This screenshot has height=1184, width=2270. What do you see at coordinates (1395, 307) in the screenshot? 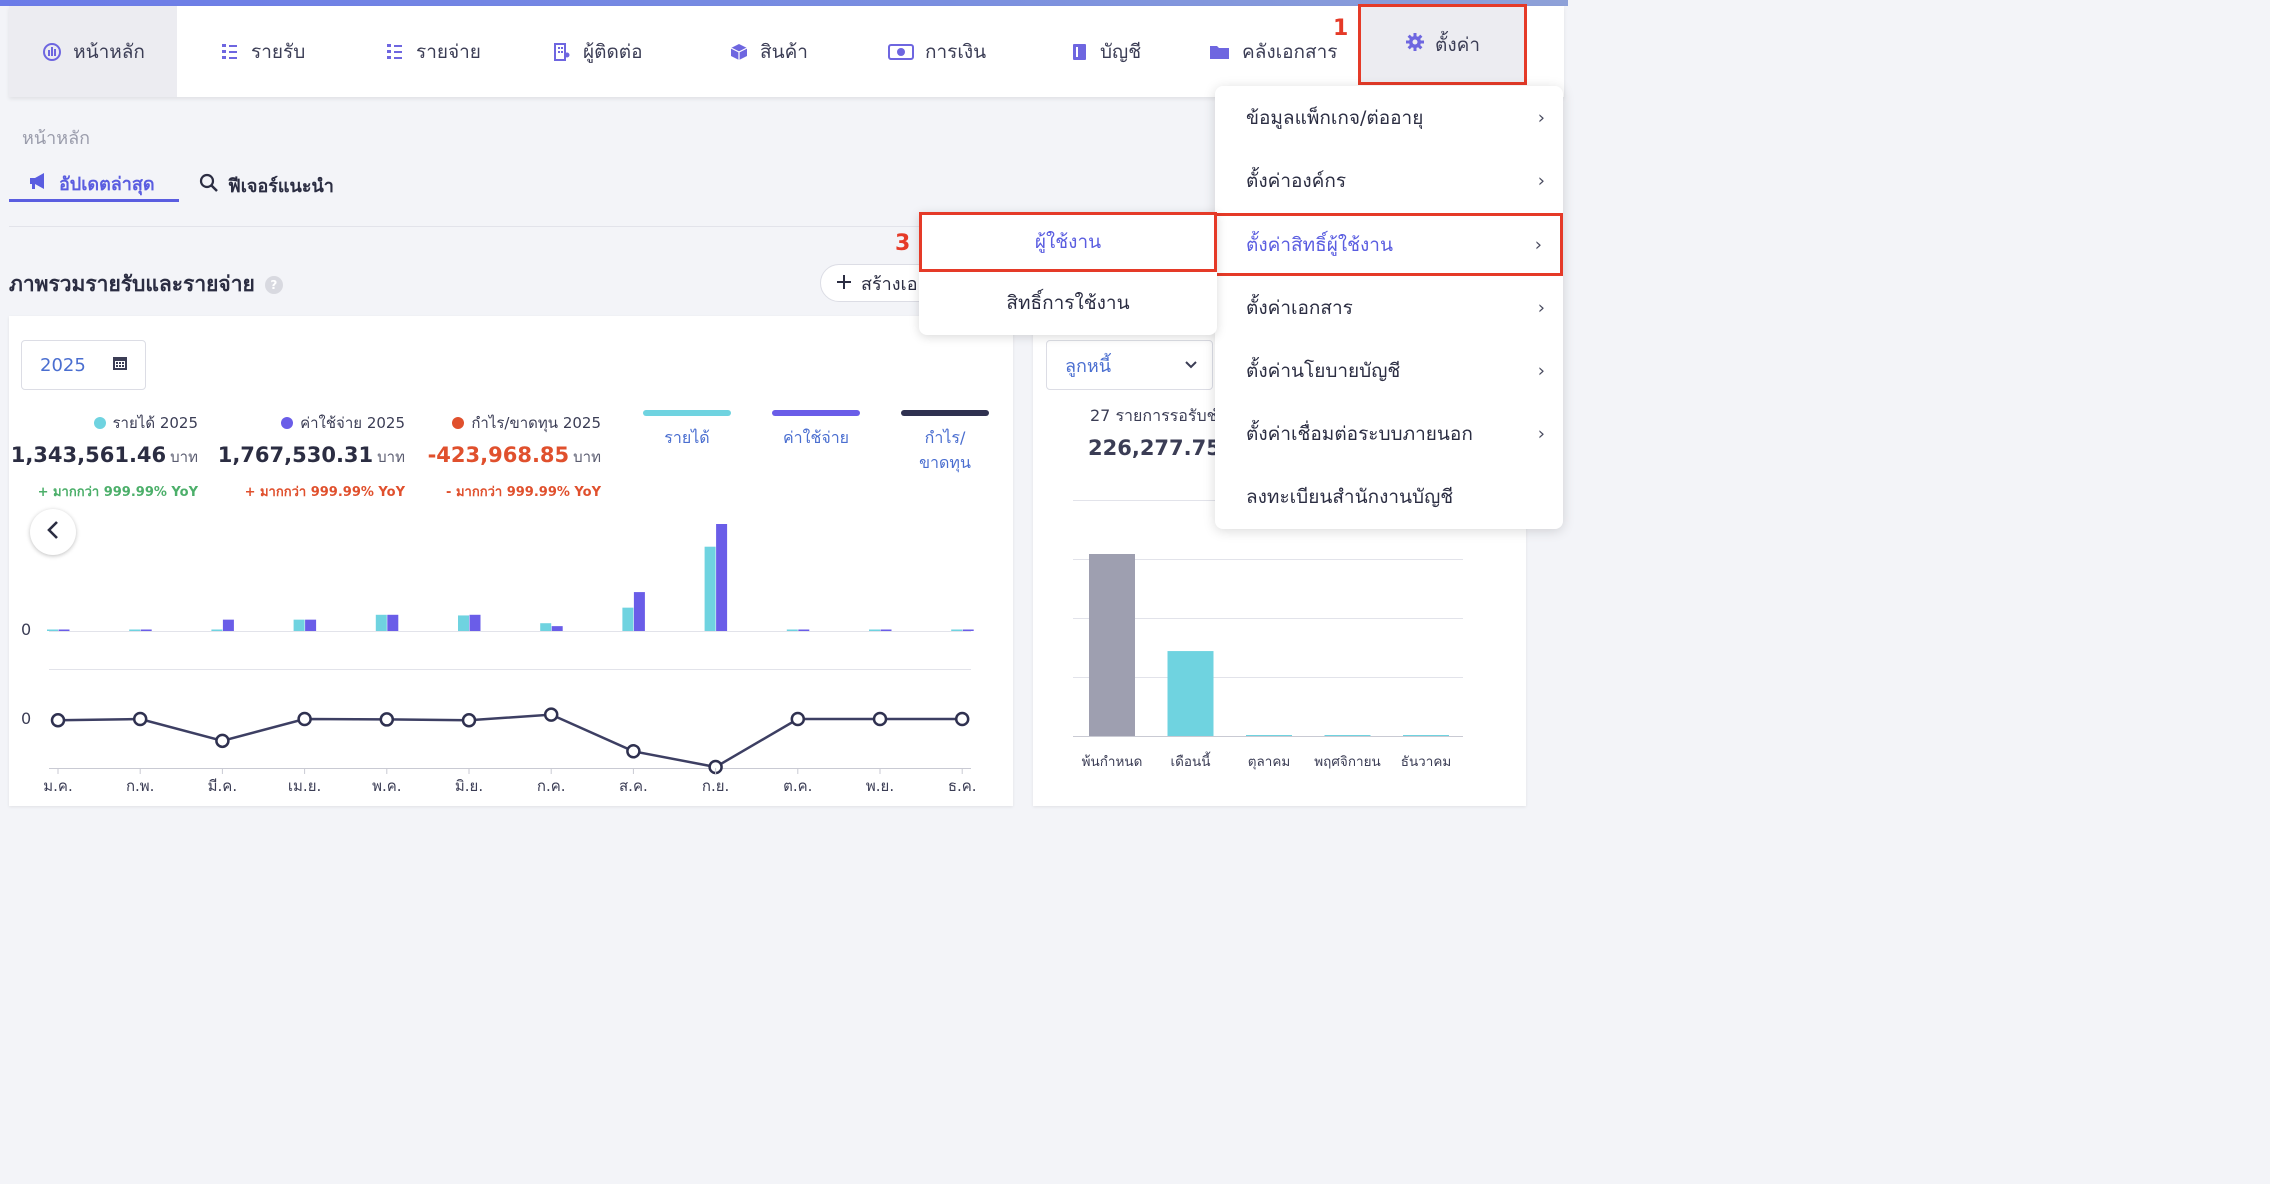
I see `menu-item-document-settings: ตั้งค่าเอกสาร ›` at bounding box center [1395, 307].